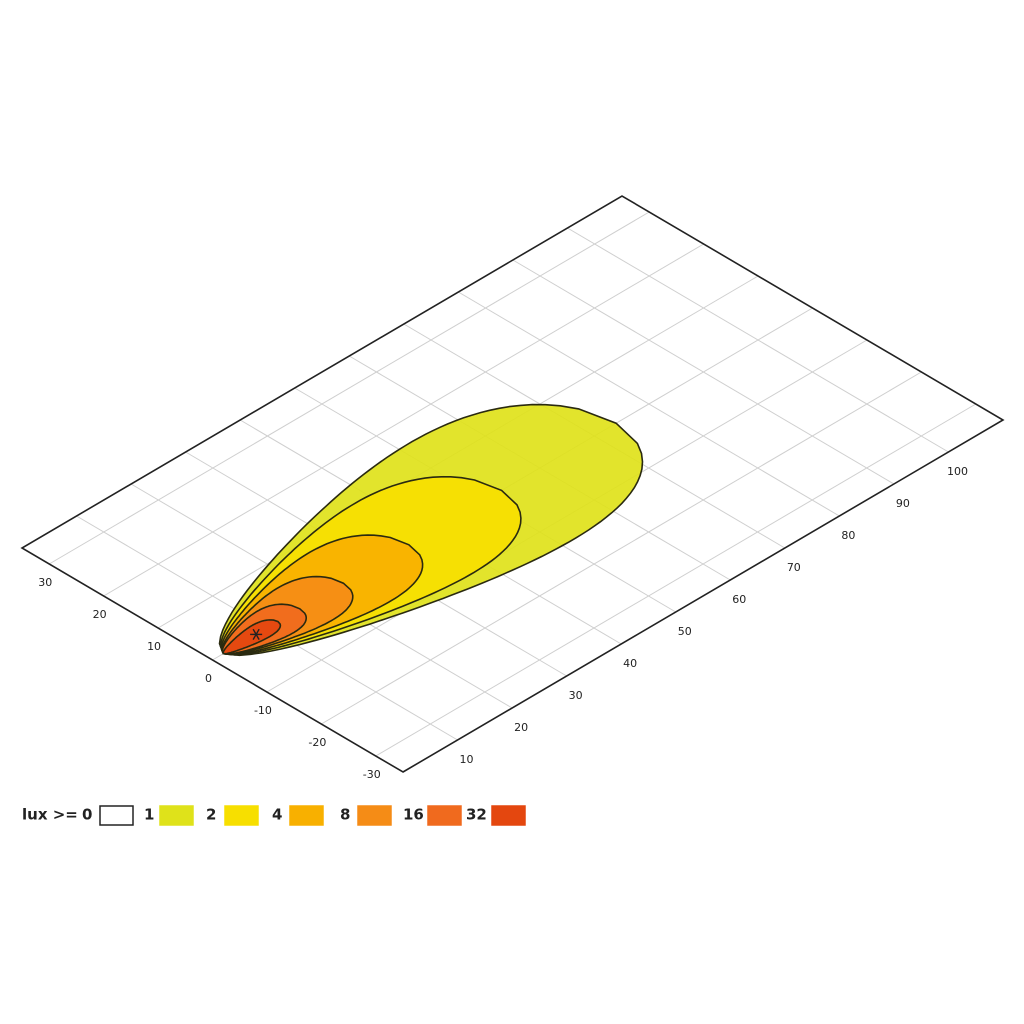  Describe the element at coordinates (372, 774) in the screenshot. I see `y-tick-label: -30` at that location.